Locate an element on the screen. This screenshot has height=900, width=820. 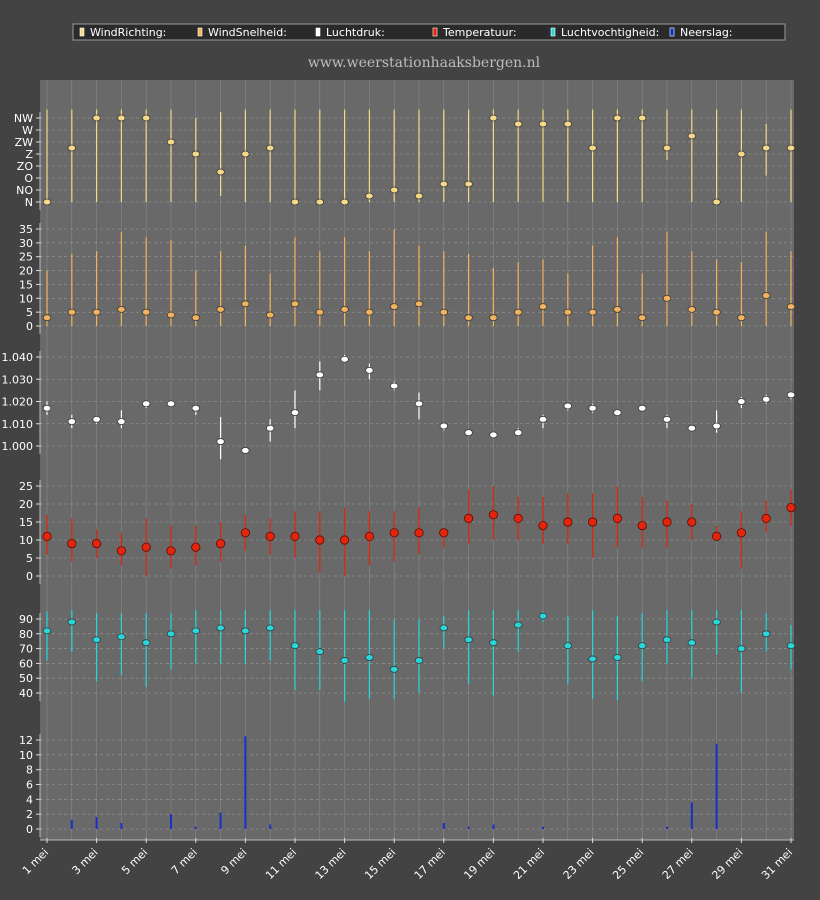
ytick-label: ZO is located at coordinates (25, 166).